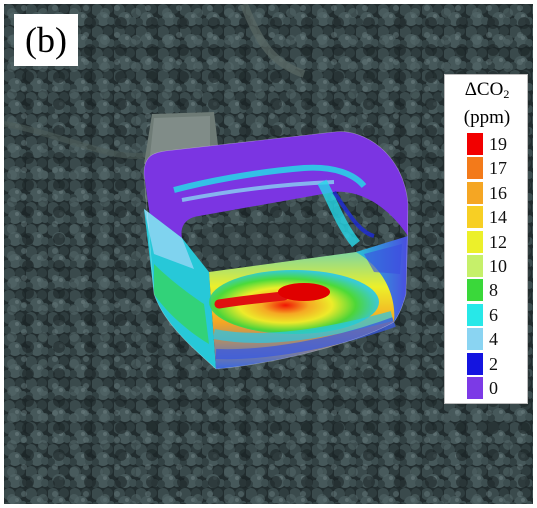 The width and height of the screenshot is (537, 508). Describe the element at coordinates (498, 241) in the screenshot. I see `legend-tick-label: 12` at that location.